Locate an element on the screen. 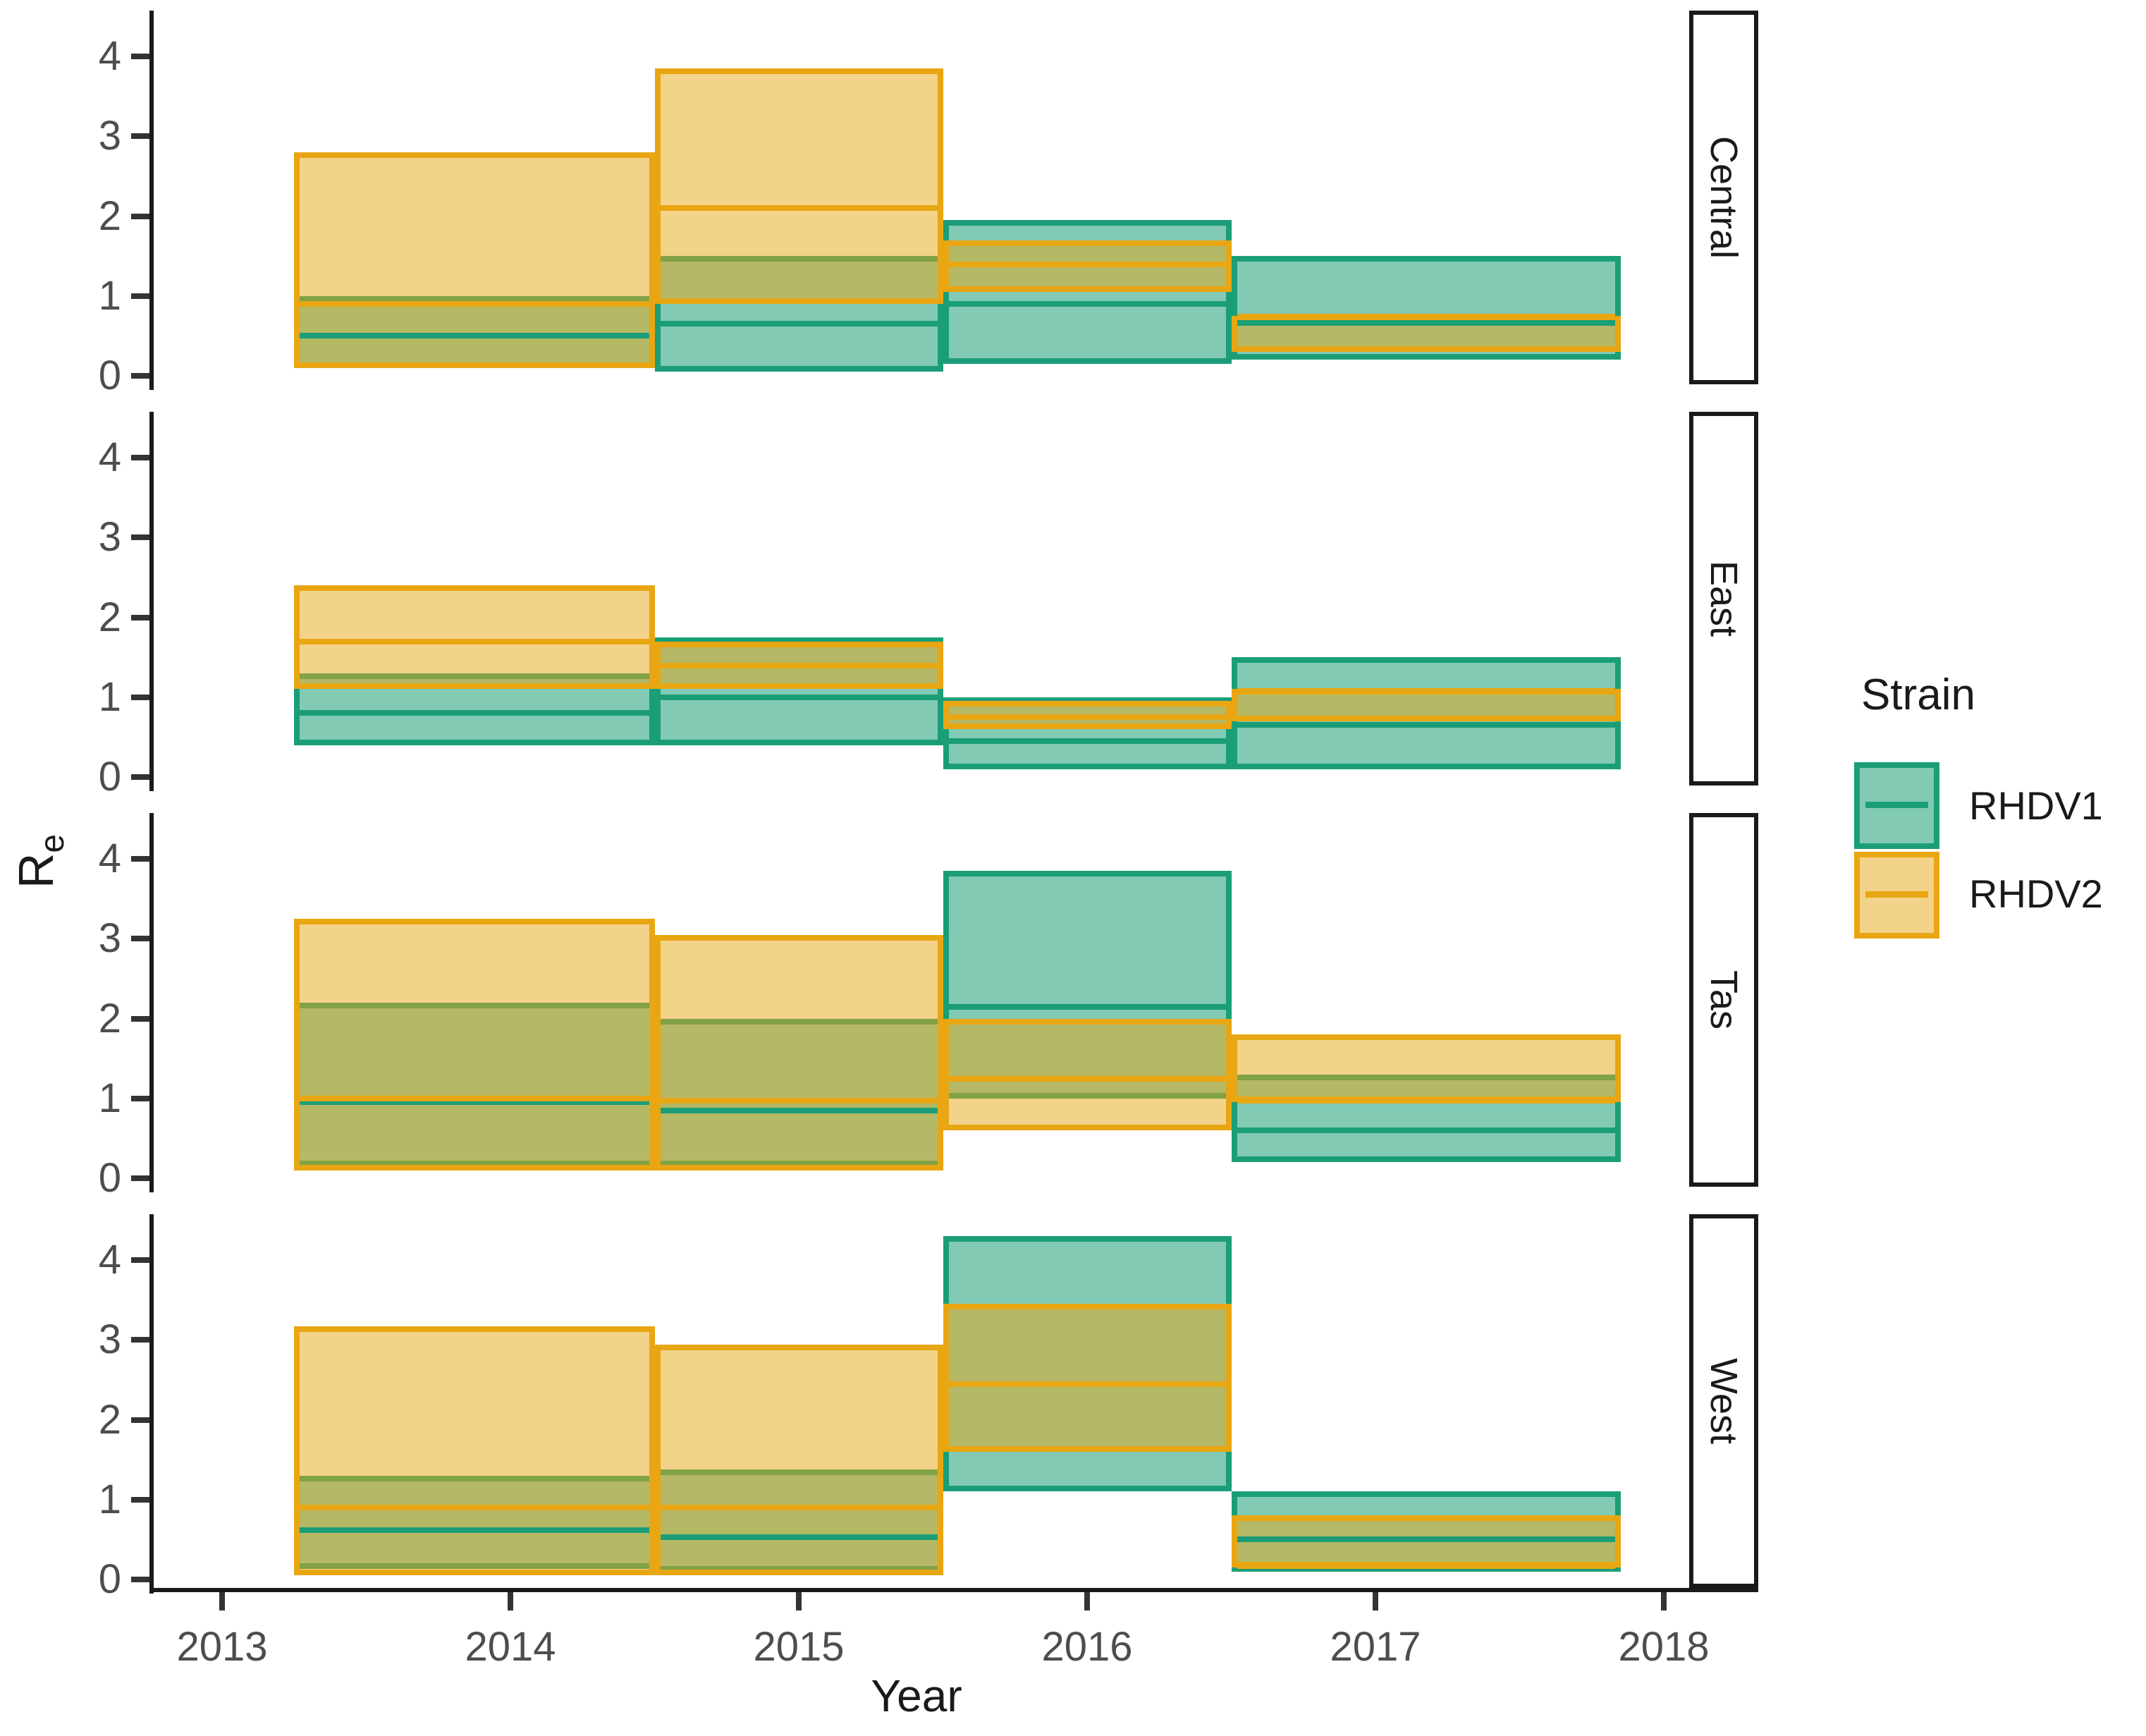 Image resolution: width=2146 pixels, height=1736 pixels. x-tick-label: 2018 is located at coordinates (1664, 1647).